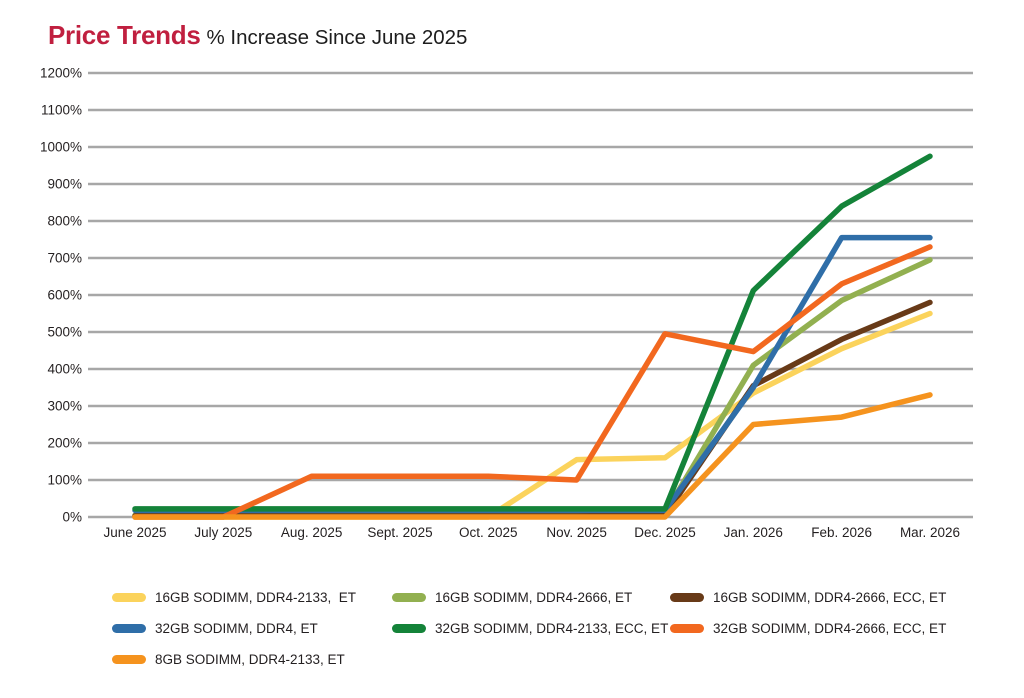  What do you see at coordinates (534, 597) in the screenshot?
I see `legend-label: 16GB SODIMM, DDR4-2666, ET` at bounding box center [534, 597].